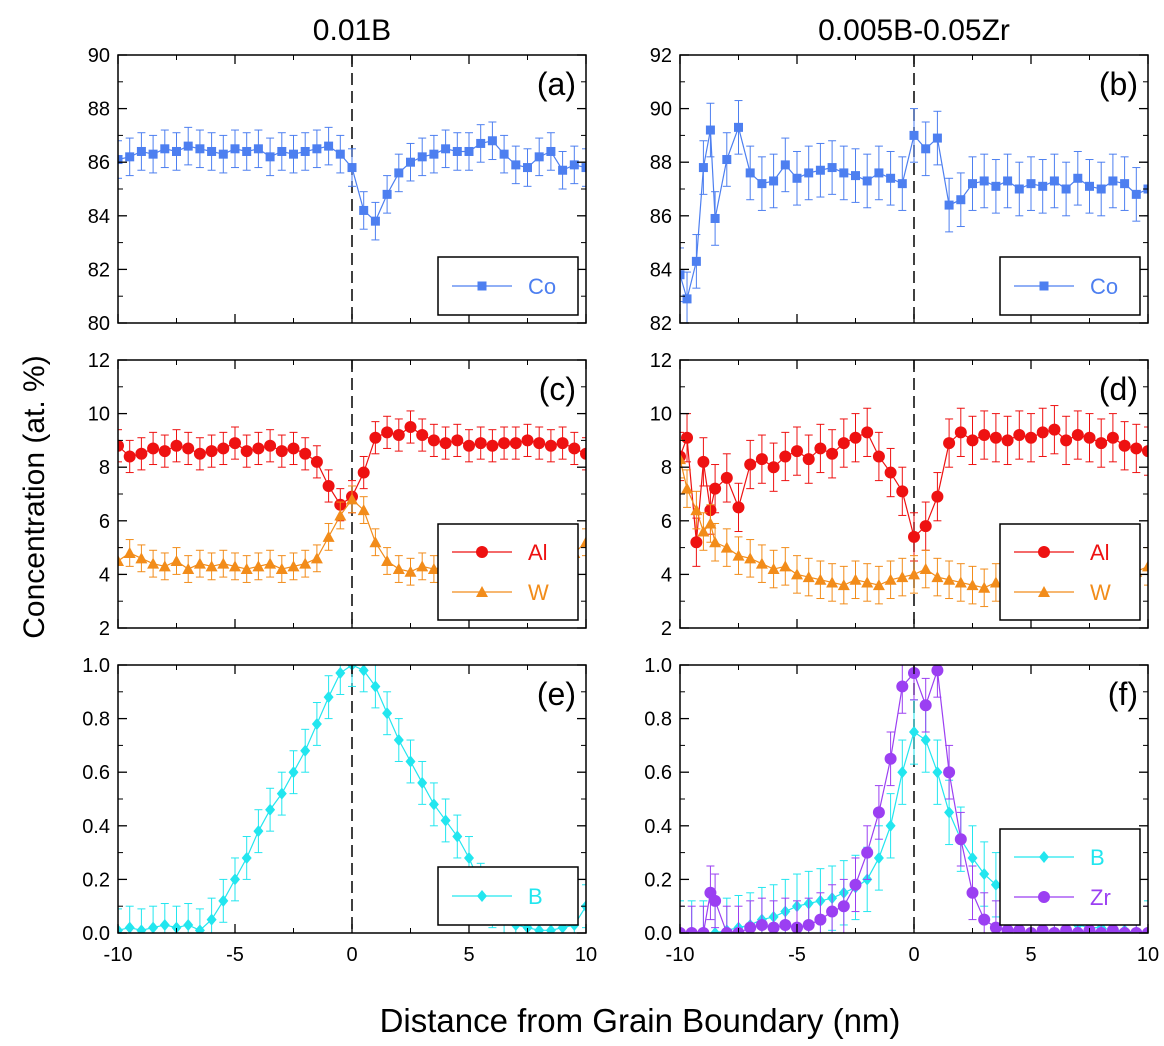 This screenshot has height=1046, width=1164. Describe the element at coordinates (99, 415) in the screenshot. I see `y-tick-label: 10` at that location.